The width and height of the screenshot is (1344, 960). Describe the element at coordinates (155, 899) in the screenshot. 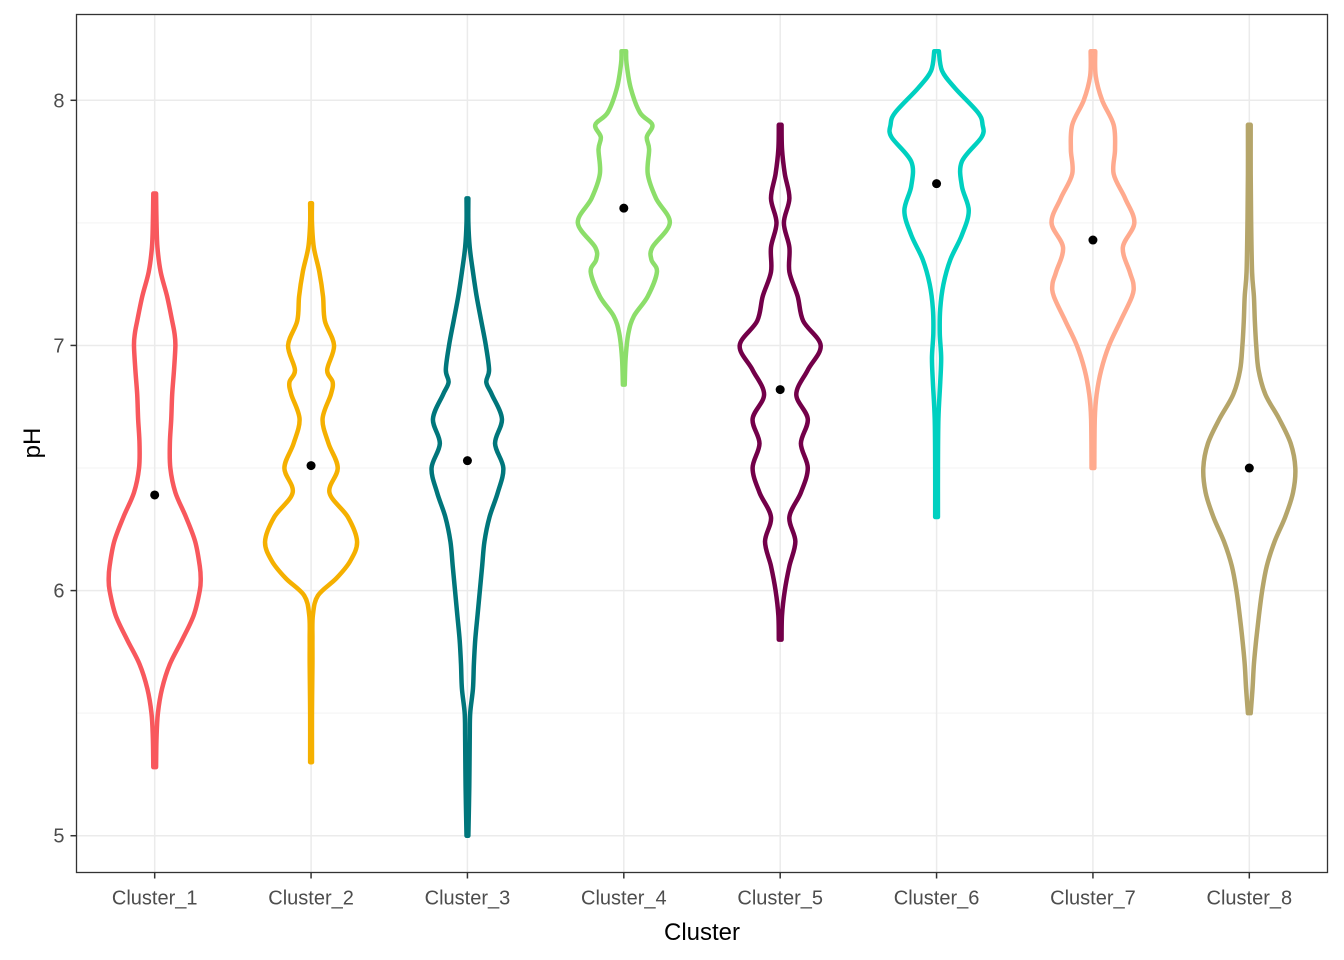

I see `x-tick-label: Cluster_1` at that location.